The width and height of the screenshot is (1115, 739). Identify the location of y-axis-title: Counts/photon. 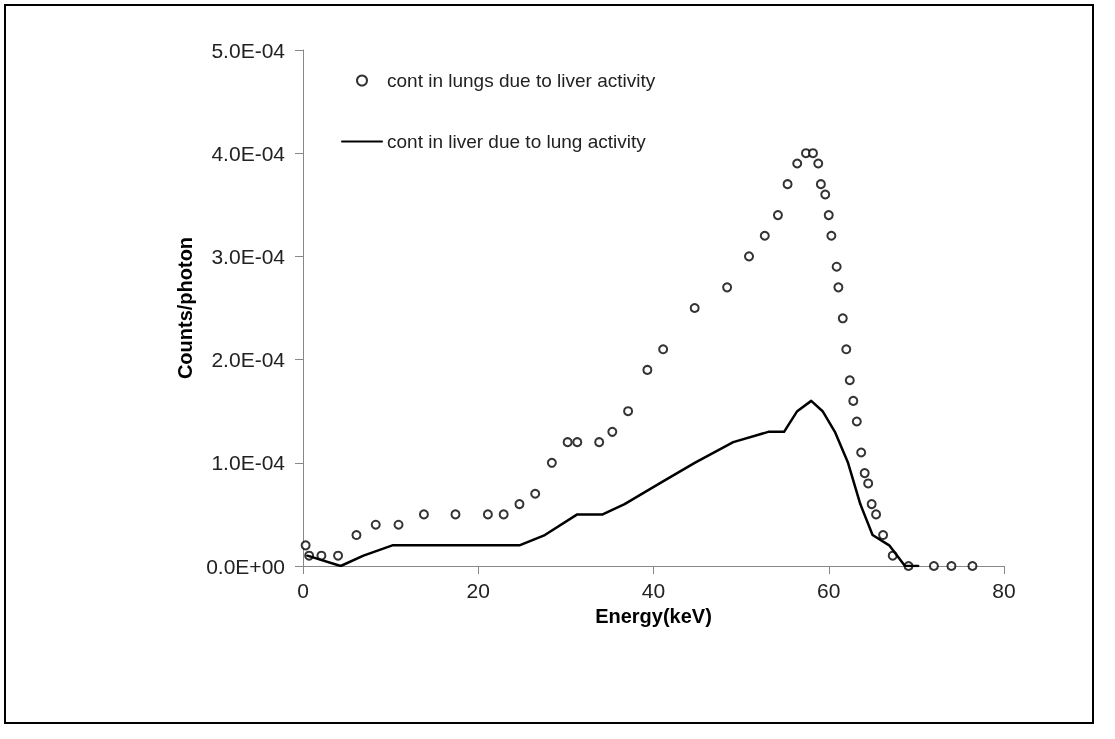
(185, 308).